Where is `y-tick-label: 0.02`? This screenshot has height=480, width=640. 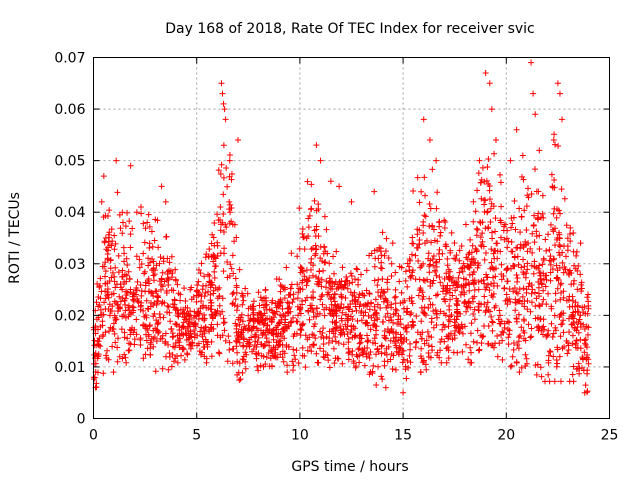
y-tick-label: 0.02 is located at coordinates (69, 316).